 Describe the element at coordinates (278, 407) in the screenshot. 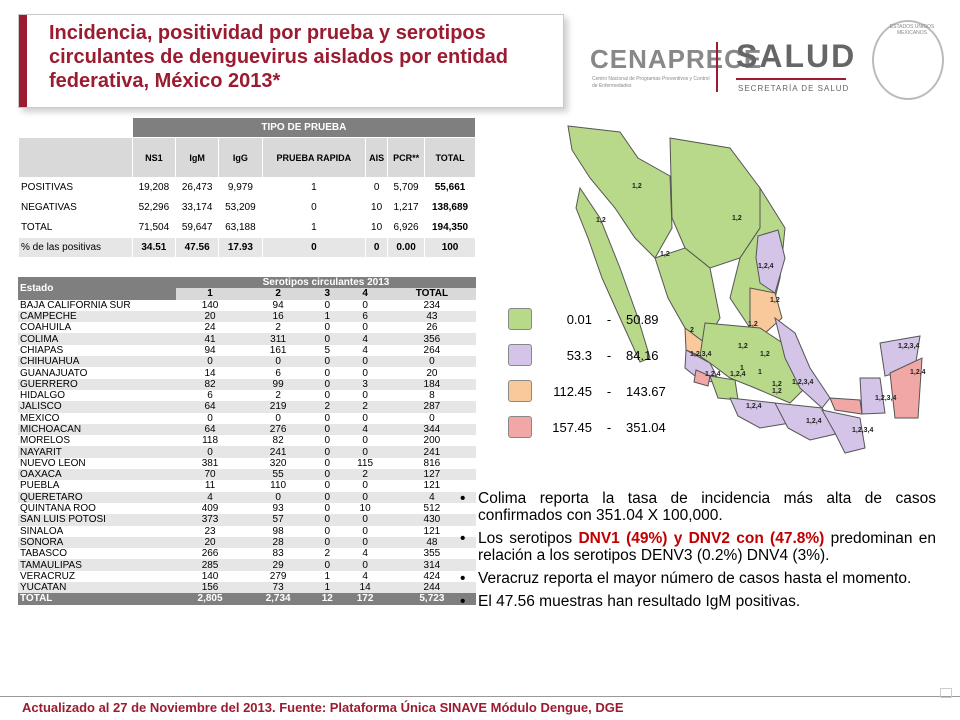

I see `serotype-cell: 219` at that location.